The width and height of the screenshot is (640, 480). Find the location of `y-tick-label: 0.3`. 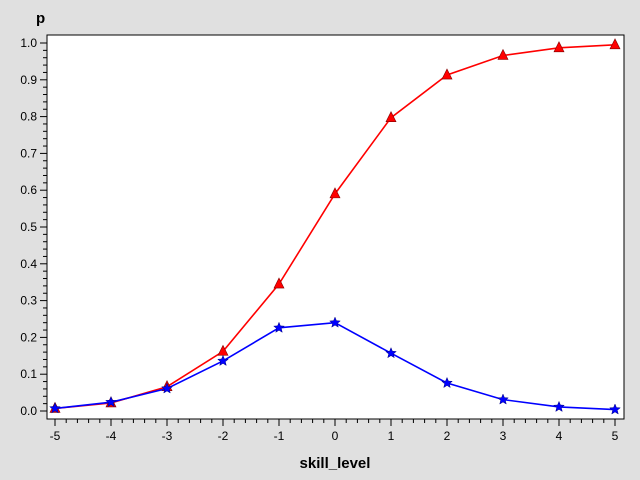

y-tick-label: 0.3 is located at coordinates (28, 301).